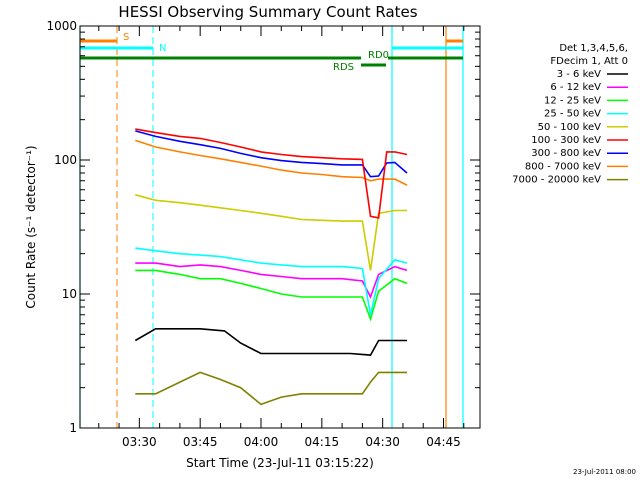  What do you see at coordinates (579, 74) in the screenshot?
I see `legend-label-0: 3 - 6 keV` at bounding box center [579, 74].